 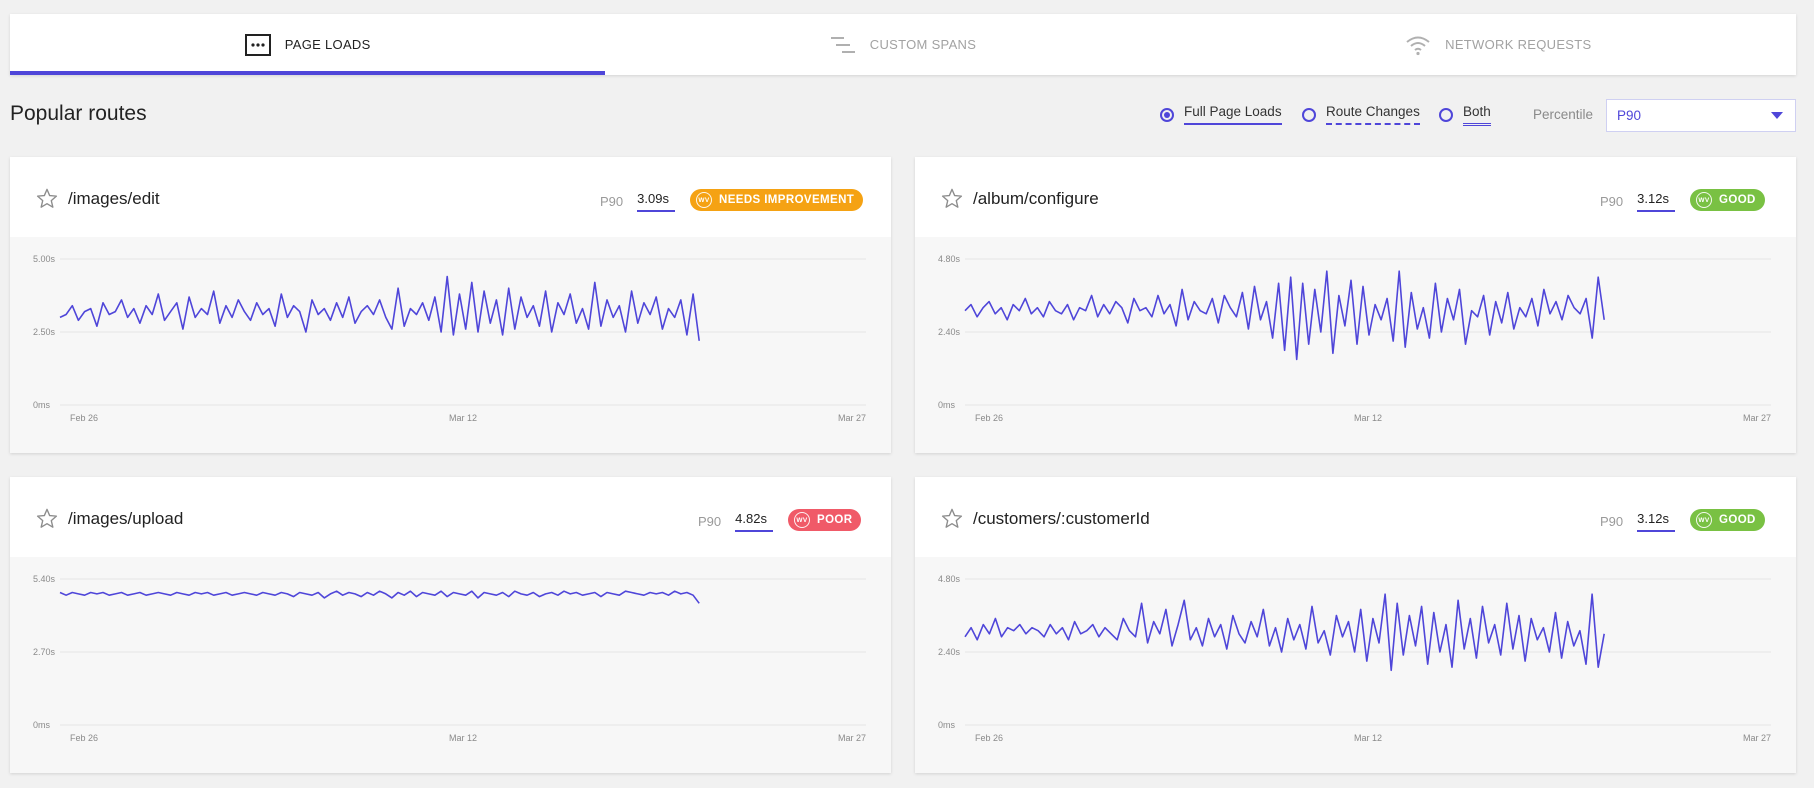 I want to click on tab-custom-spans: CUSTOM SPANS, so click(x=902, y=44).